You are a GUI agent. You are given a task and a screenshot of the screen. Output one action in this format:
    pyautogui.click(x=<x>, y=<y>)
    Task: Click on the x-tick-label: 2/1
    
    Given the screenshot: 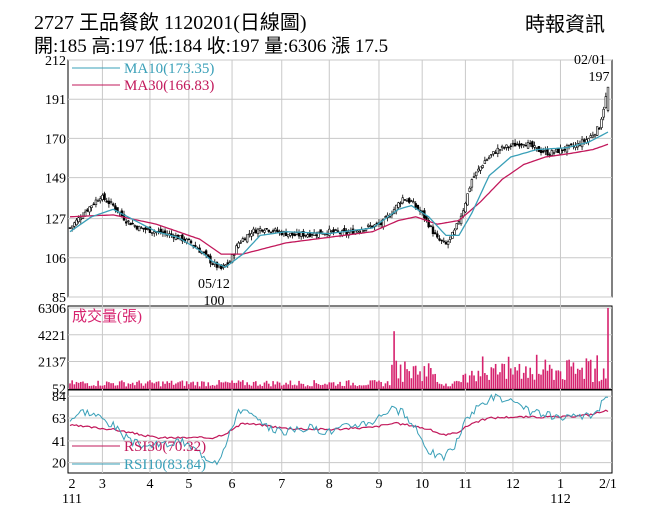 What is the action you would take?
    pyautogui.click(x=608, y=484)
    